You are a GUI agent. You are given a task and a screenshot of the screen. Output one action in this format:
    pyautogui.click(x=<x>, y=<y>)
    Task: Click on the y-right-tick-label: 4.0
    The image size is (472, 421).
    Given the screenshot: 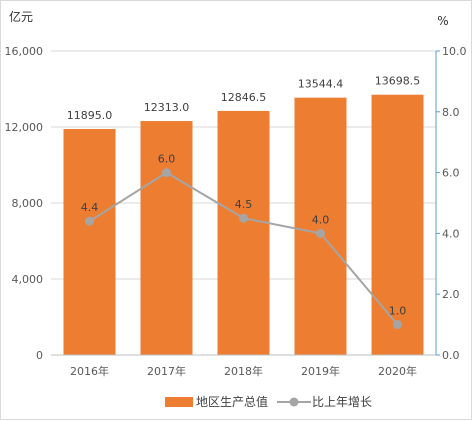 What is the action you would take?
    pyautogui.click(x=451, y=233)
    